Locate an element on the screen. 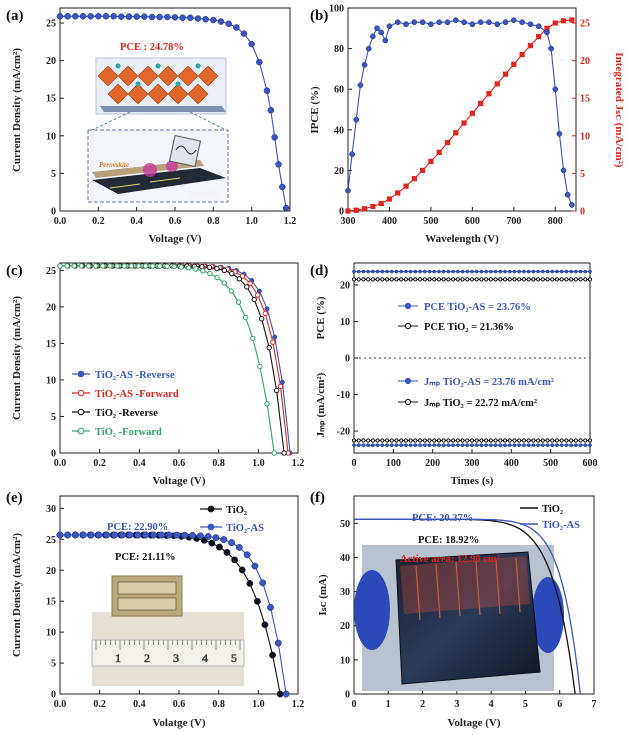 The image size is (629, 735). x-tick-label: 600 is located at coordinates (472, 221).